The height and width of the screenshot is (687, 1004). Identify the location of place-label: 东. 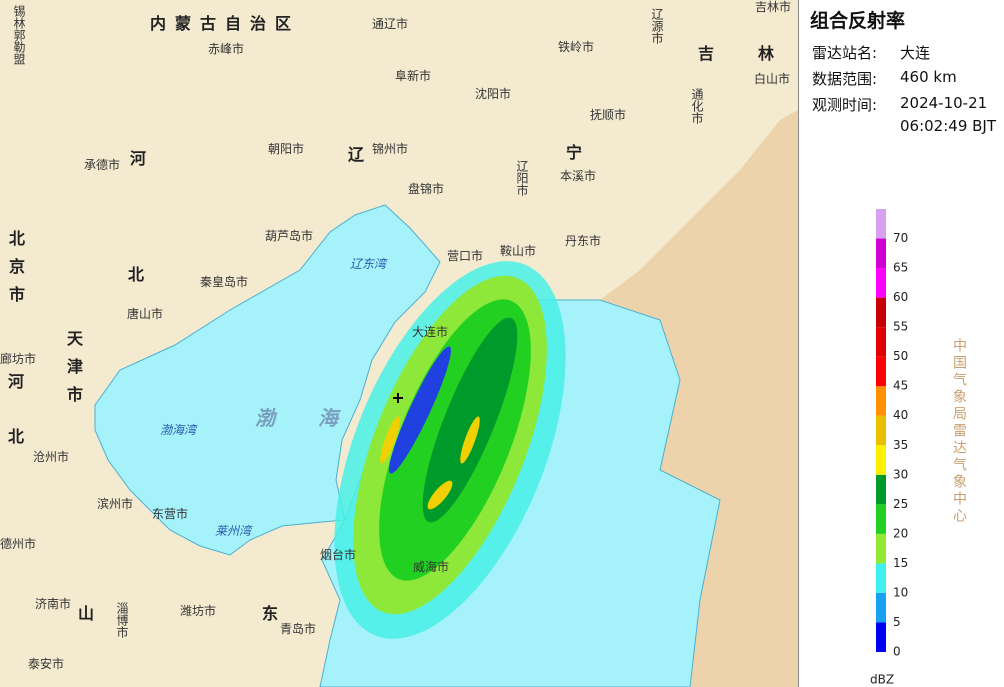
(270, 613).